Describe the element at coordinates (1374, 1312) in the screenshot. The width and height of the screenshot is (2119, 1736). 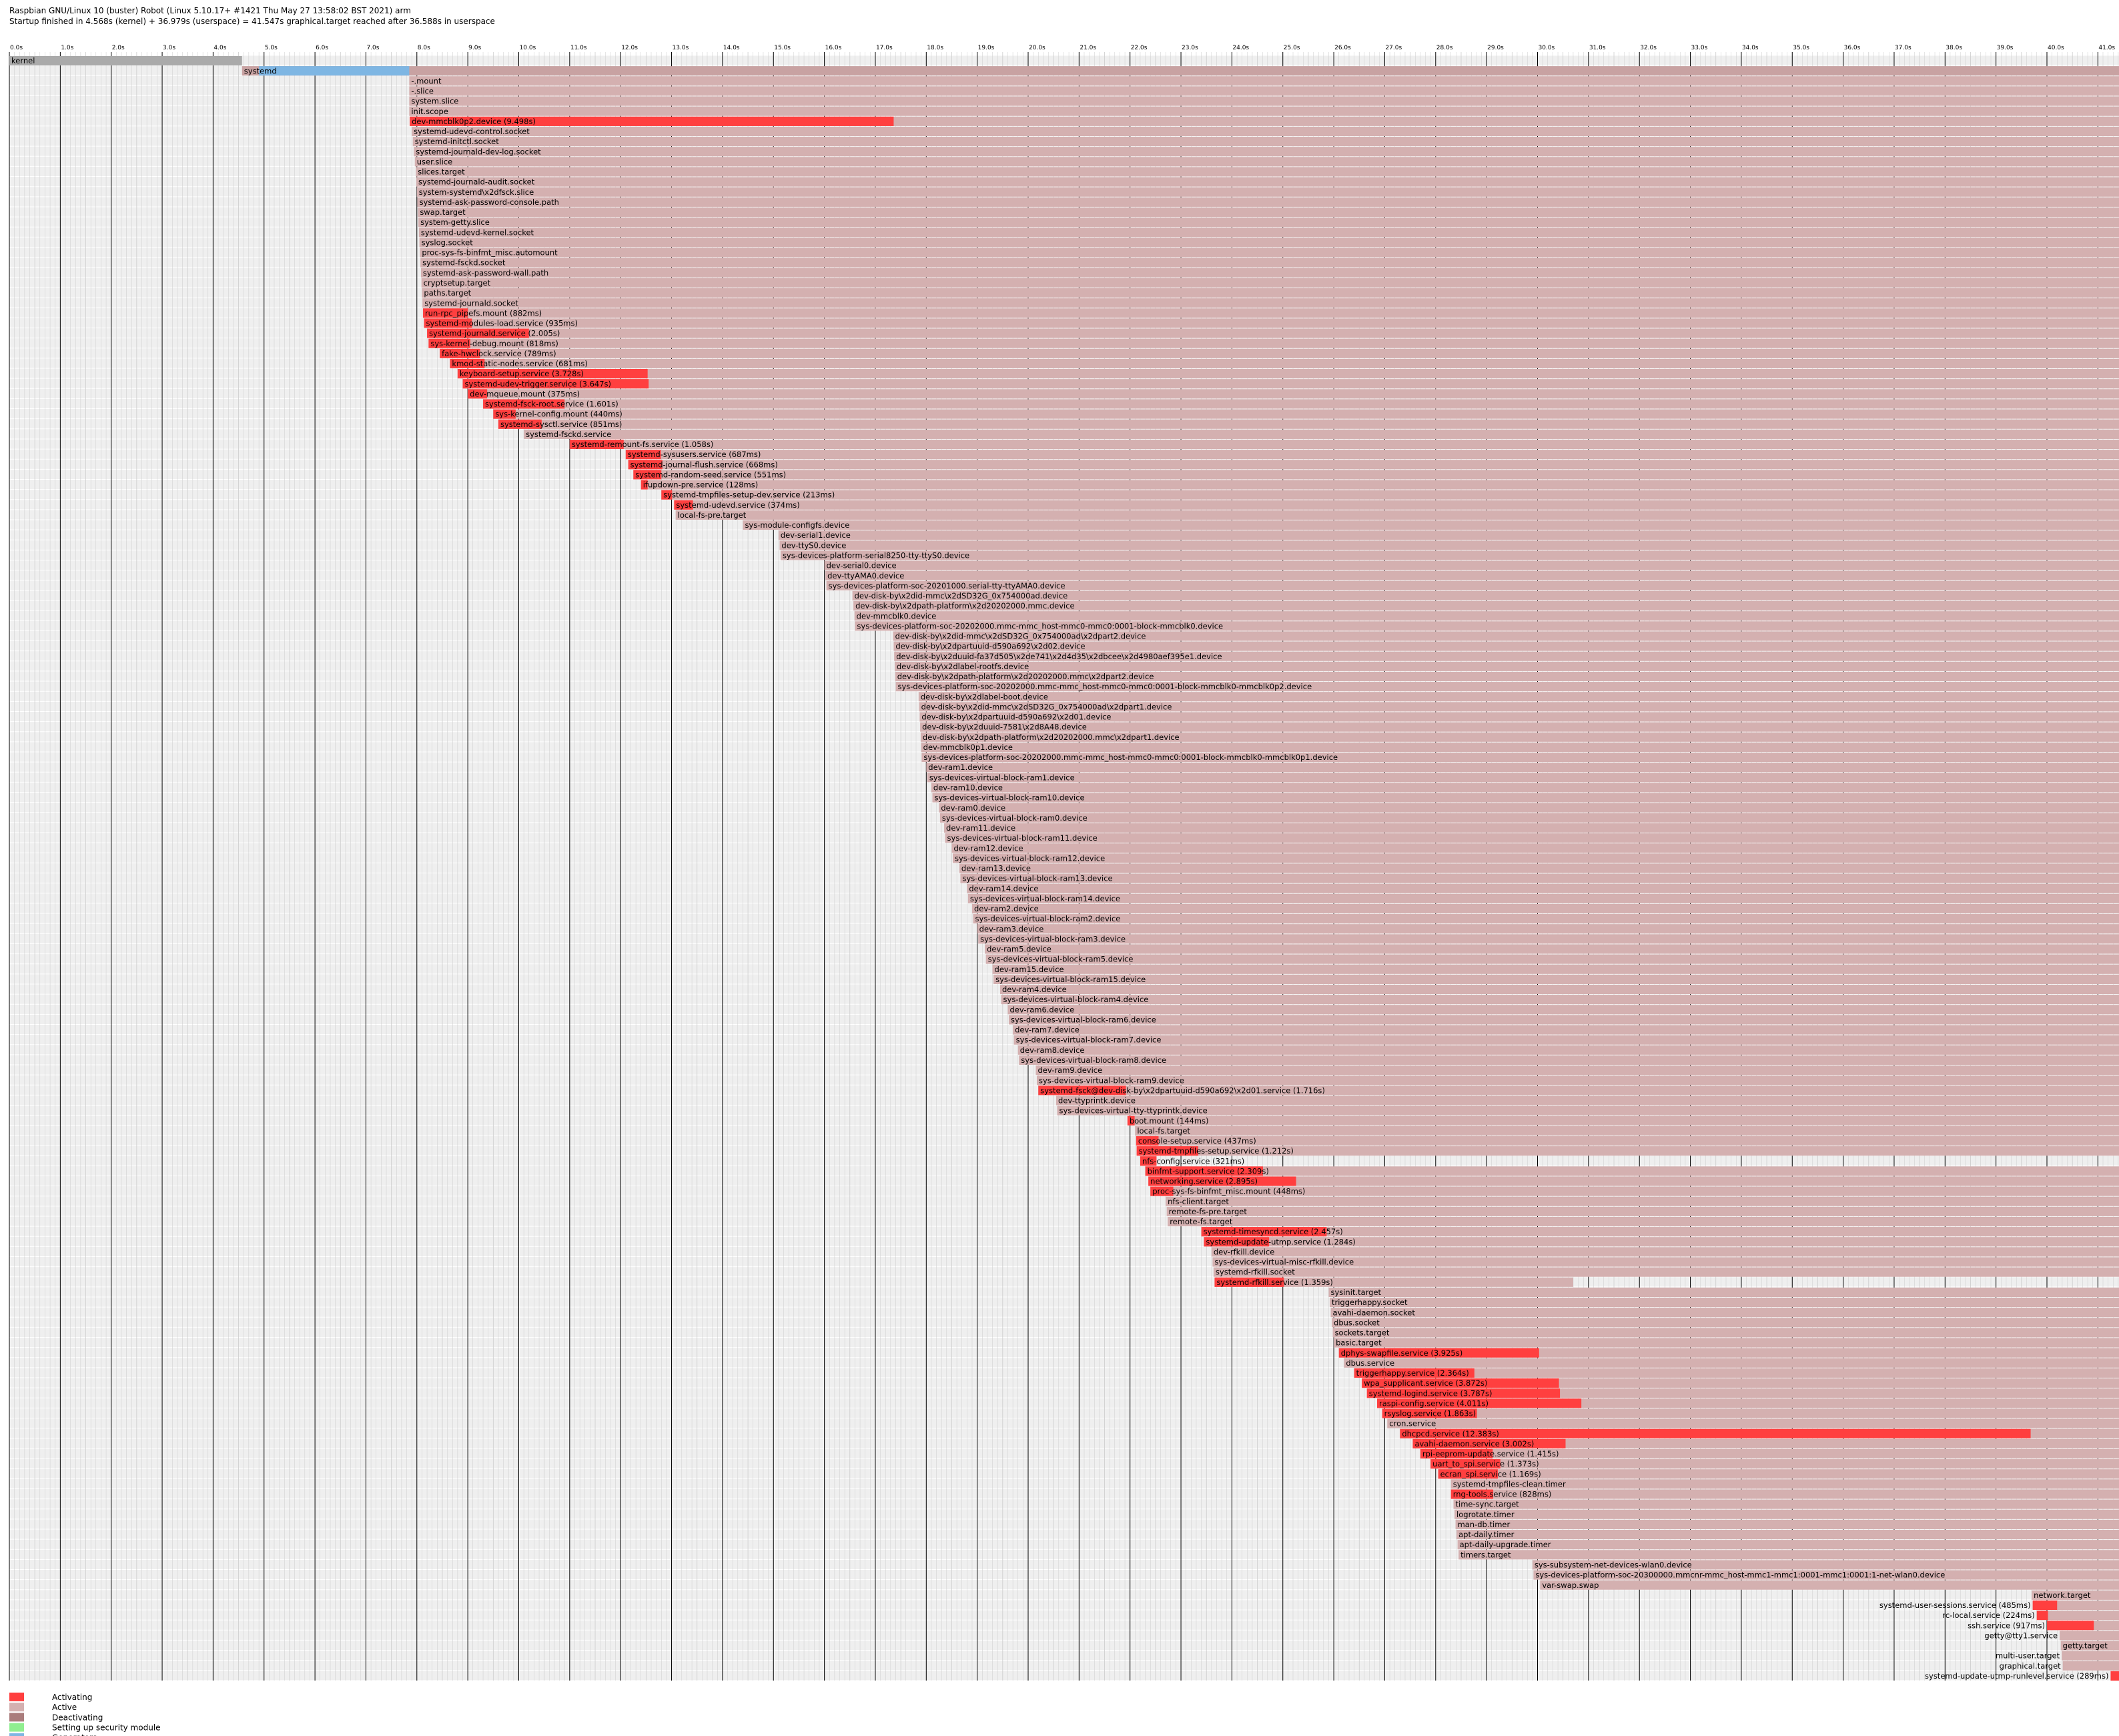
I see `unit-label: avahi-daemon.socket` at that location.